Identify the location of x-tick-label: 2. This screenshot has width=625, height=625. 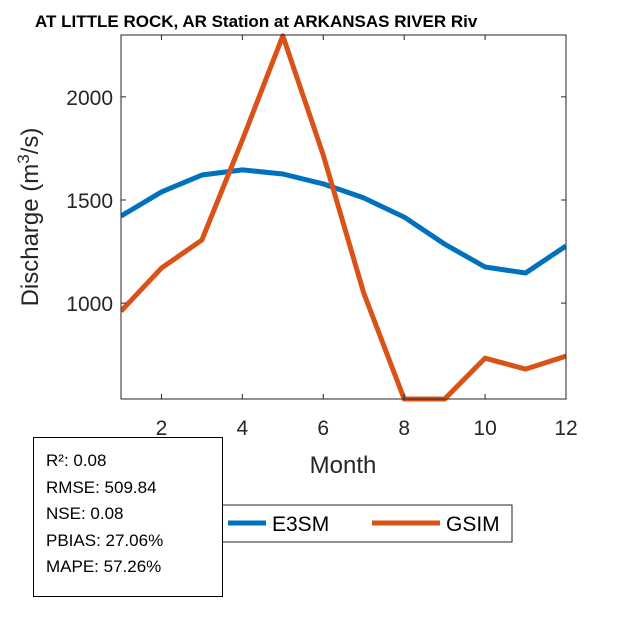
(162, 428).